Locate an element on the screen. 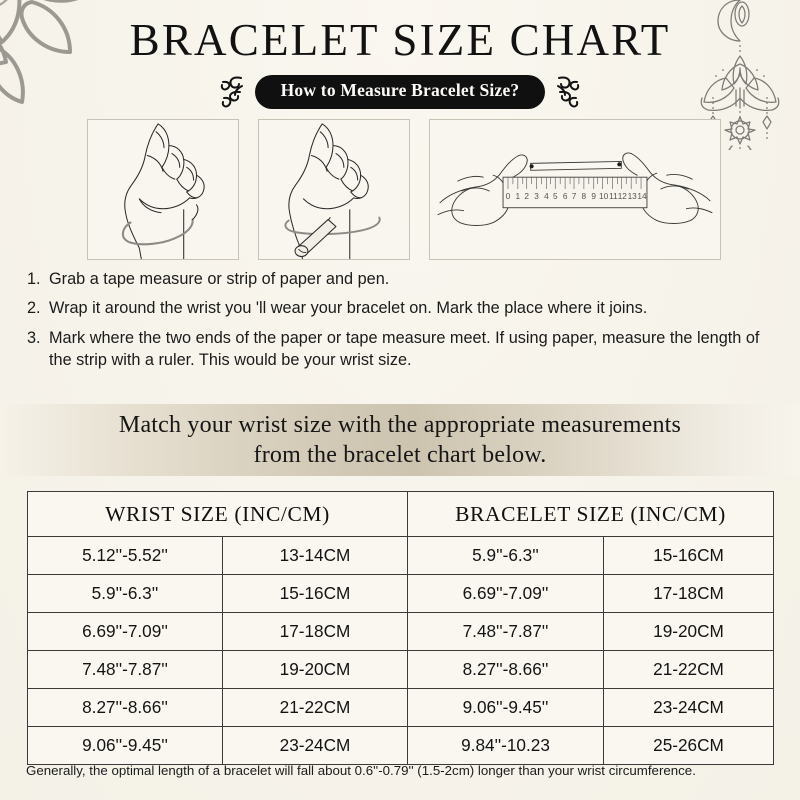  cell-bracelet-inch: 7.48''-7.87'' is located at coordinates (505, 631).